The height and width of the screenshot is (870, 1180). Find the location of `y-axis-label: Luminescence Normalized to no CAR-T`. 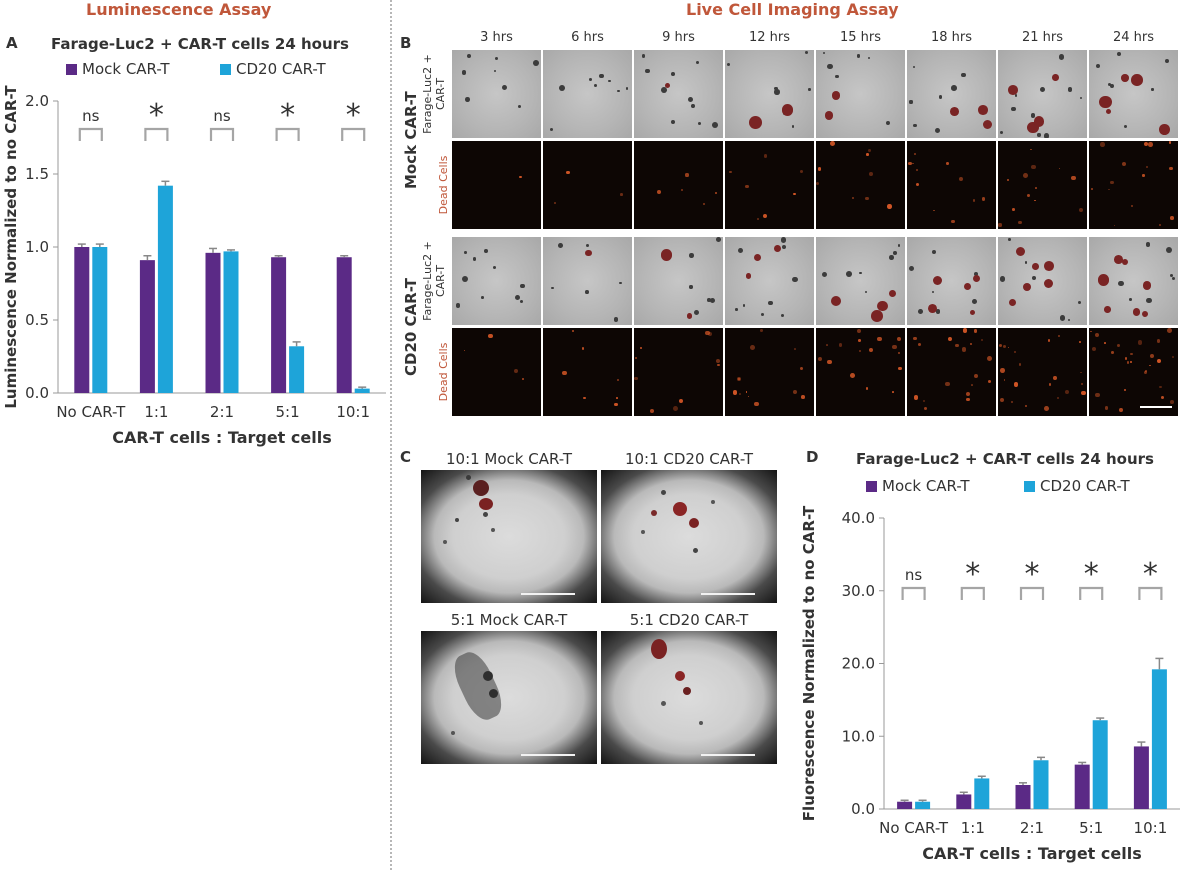

y-axis-label: Luminescence Normalized to no CAR-T is located at coordinates (11, 247).